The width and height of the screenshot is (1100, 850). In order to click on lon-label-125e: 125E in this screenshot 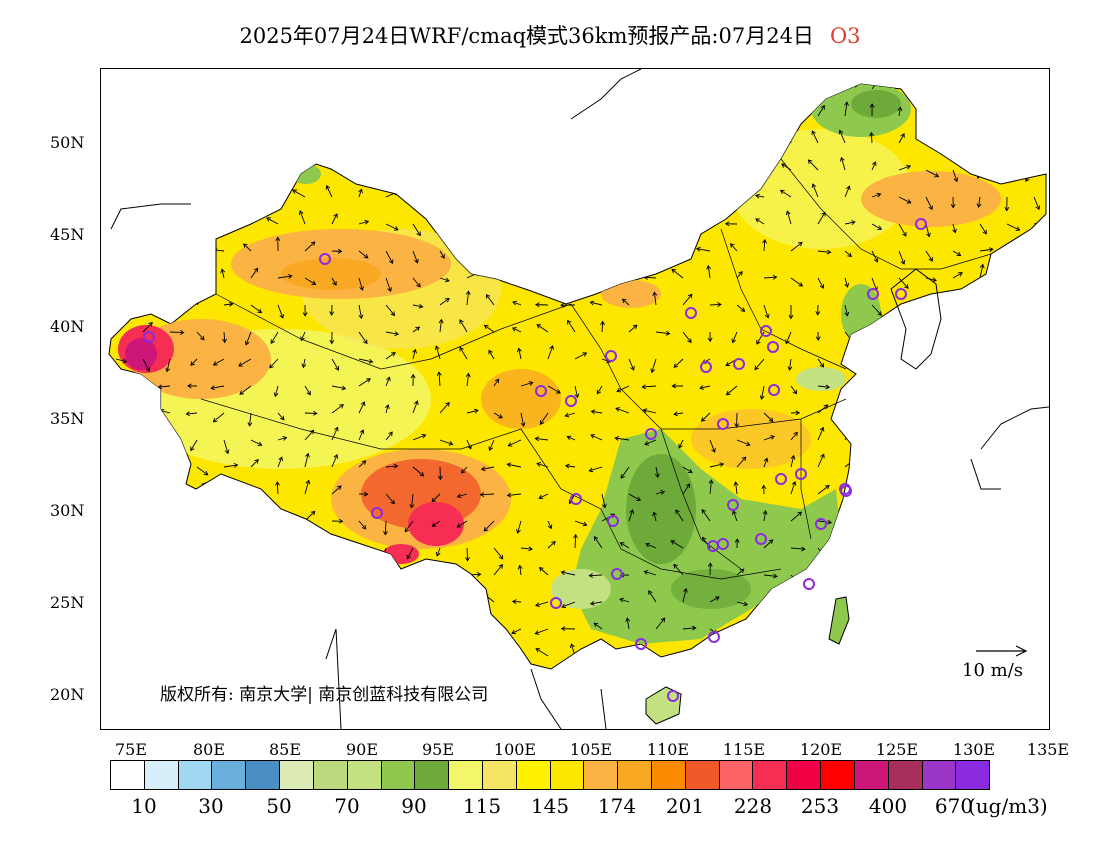, I will do `click(897, 749)`.